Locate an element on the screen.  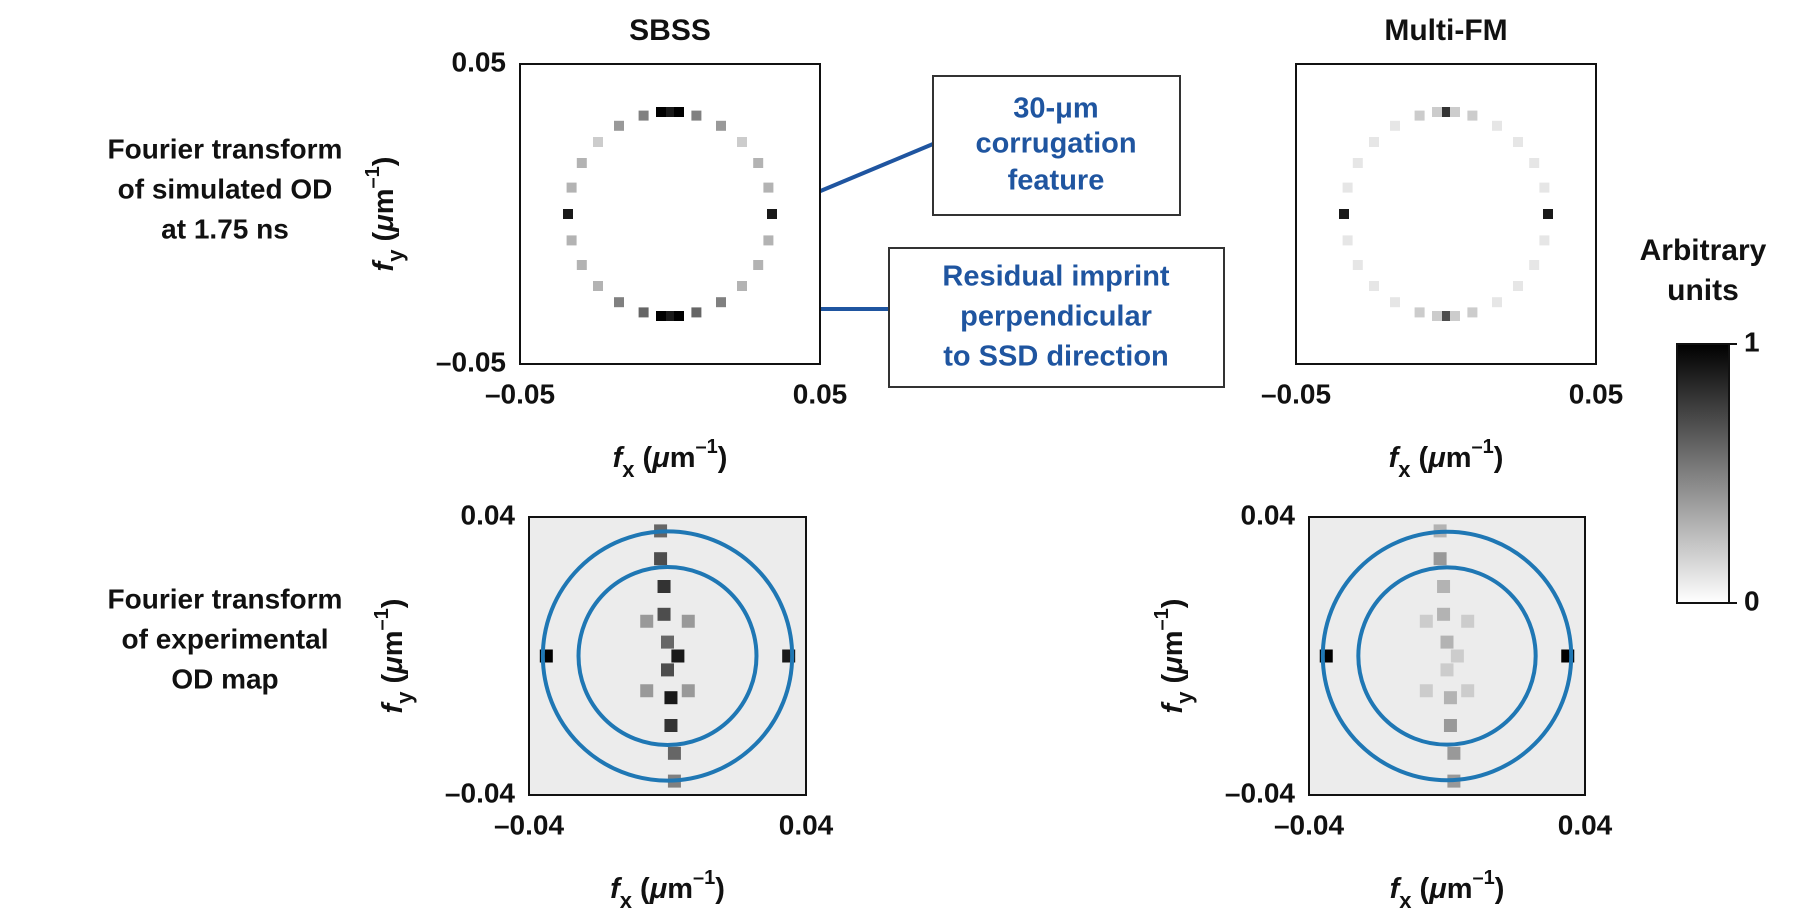
annotation-text: feature is located at coordinates (1056, 181).